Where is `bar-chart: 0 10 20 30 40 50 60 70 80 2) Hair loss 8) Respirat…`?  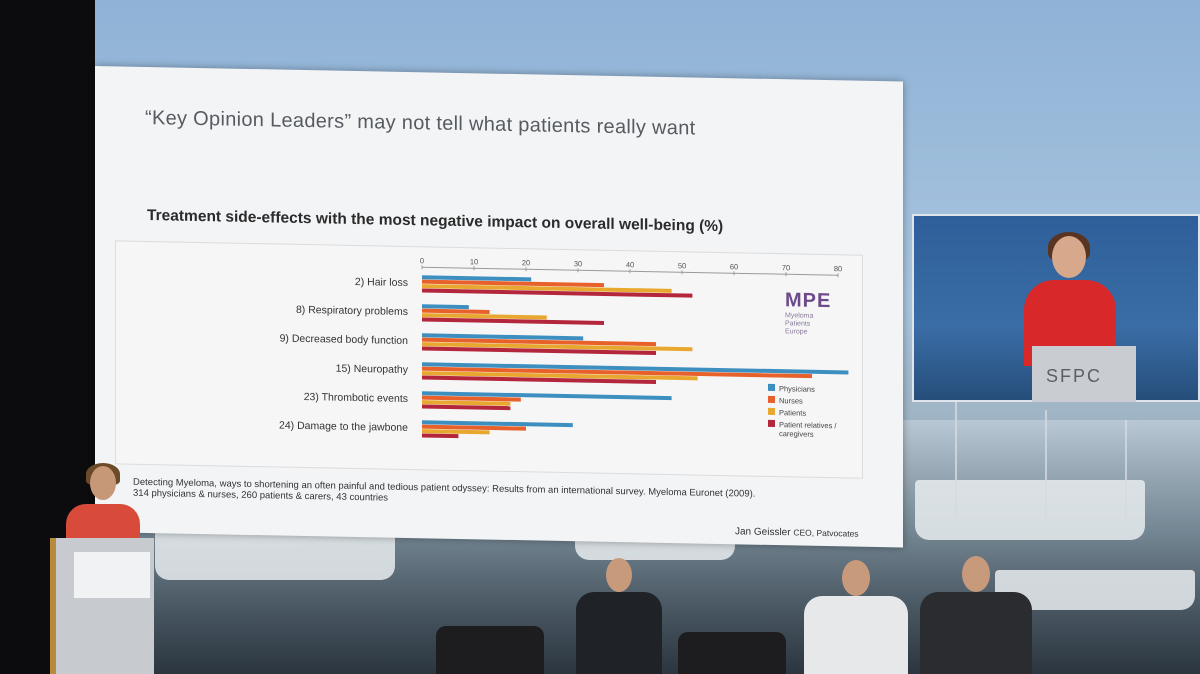 bar-chart: 0 10 20 30 40 50 60 70 80 2) Hair loss 8) Respirat… is located at coordinates (564, 347).